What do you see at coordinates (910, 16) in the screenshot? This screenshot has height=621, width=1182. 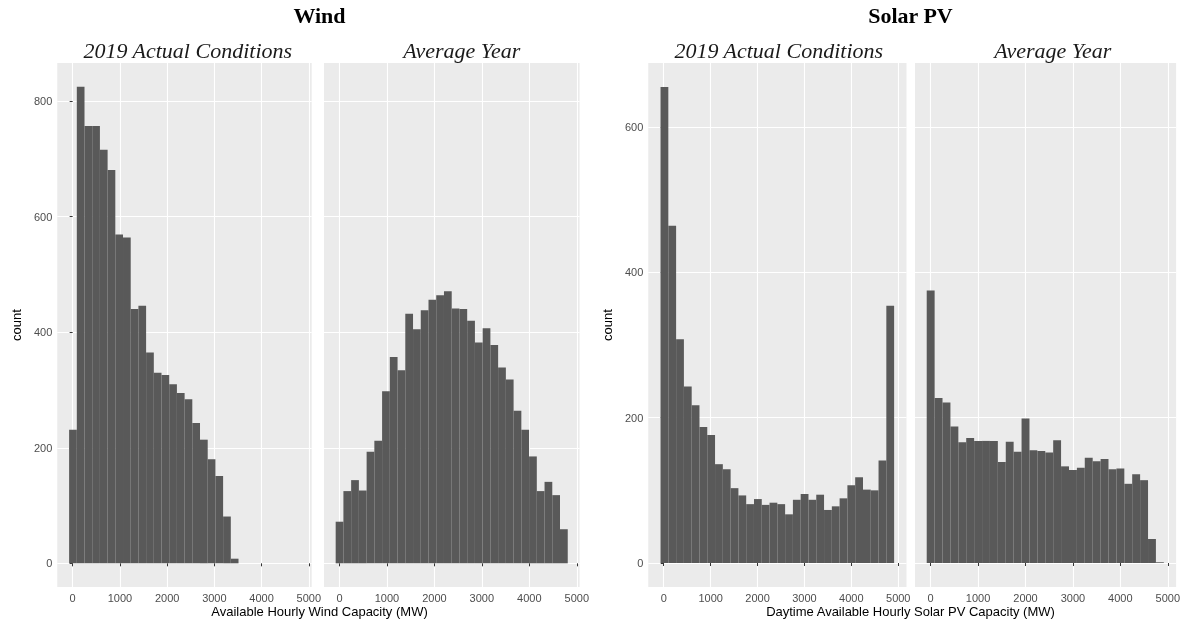 I see `chart-title: Solar PV` at bounding box center [910, 16].